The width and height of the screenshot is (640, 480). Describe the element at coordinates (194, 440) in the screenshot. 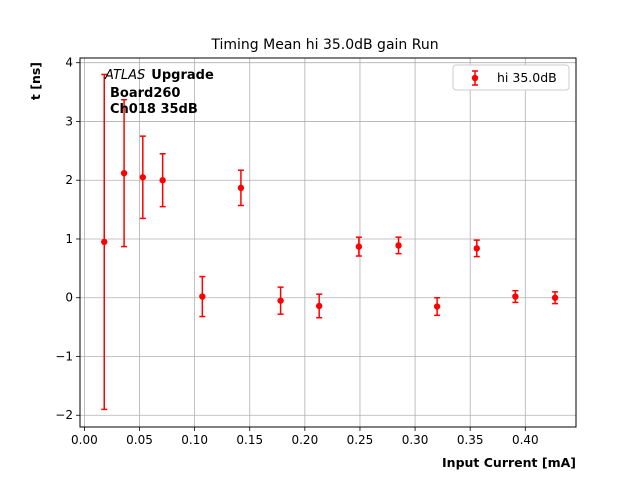

I see `x-tick-label: 0.10` at that location.